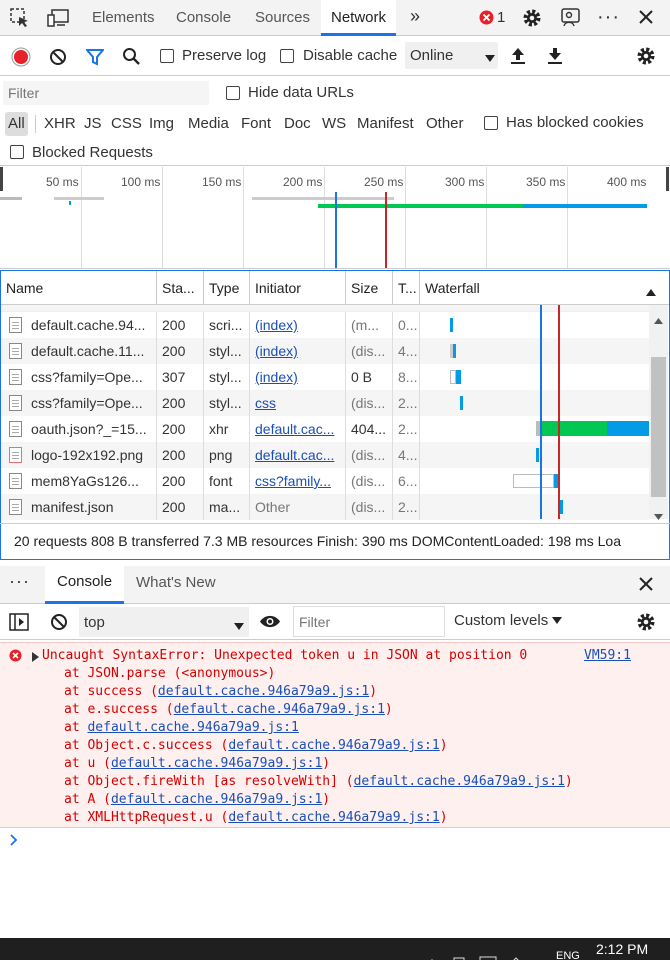  Describe the element at coordinates (298, 403) in the screenshot. I see `cell-initiator: css` at that location.